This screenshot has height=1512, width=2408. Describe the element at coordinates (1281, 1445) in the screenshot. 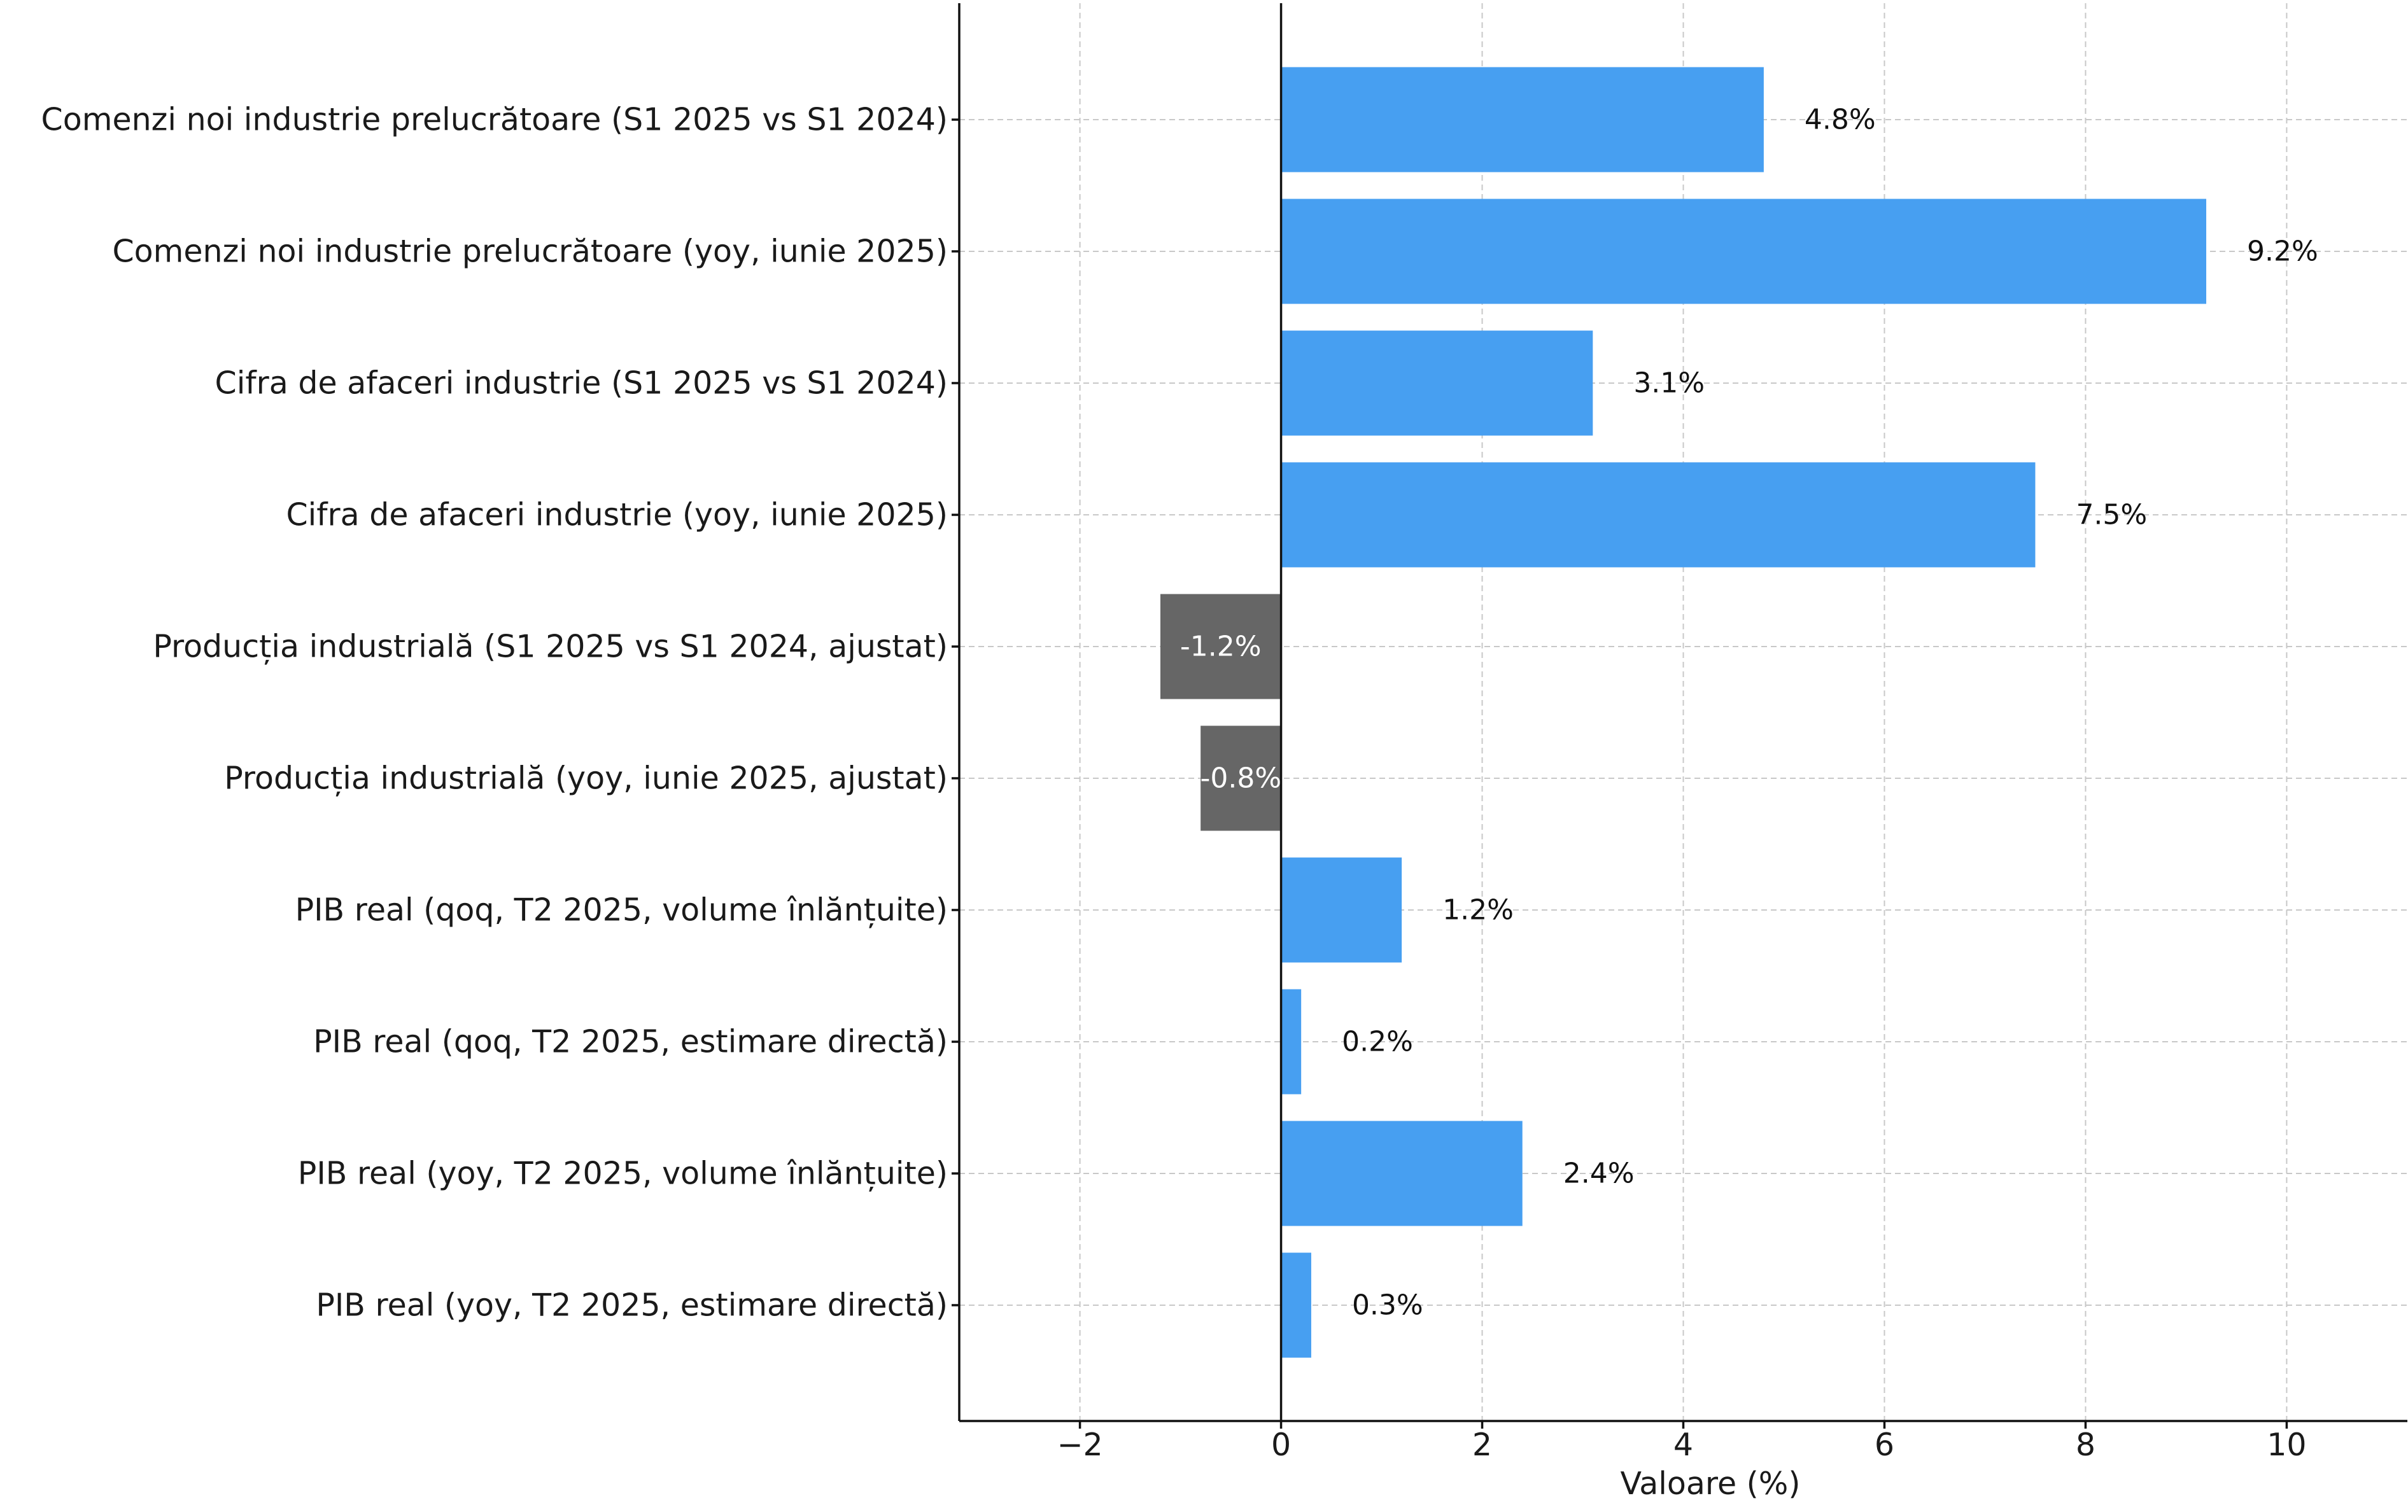

I see `x-tick-label: 0` at that location.